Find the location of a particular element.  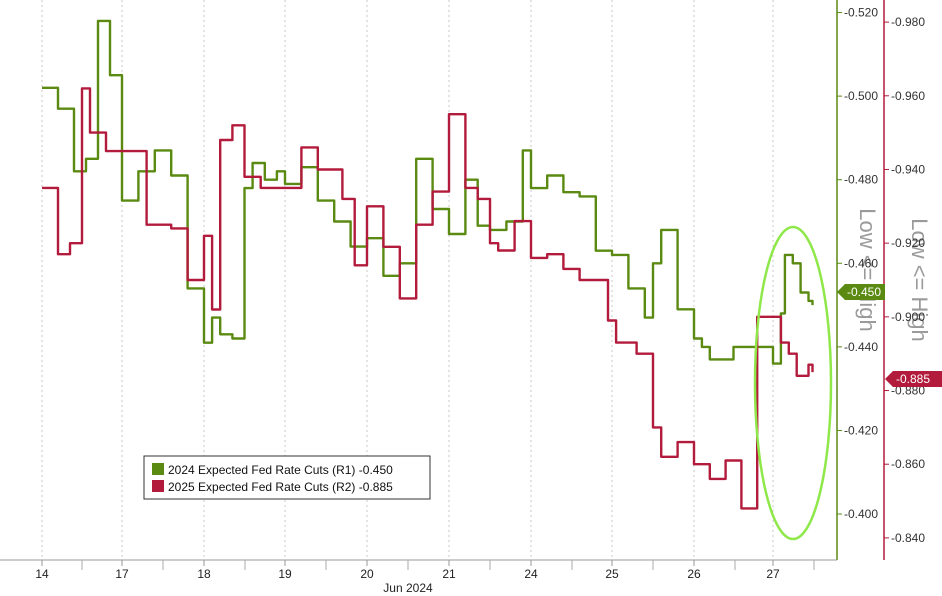

r1-tick-label: -0.520 is located at coordinates (861, 13).